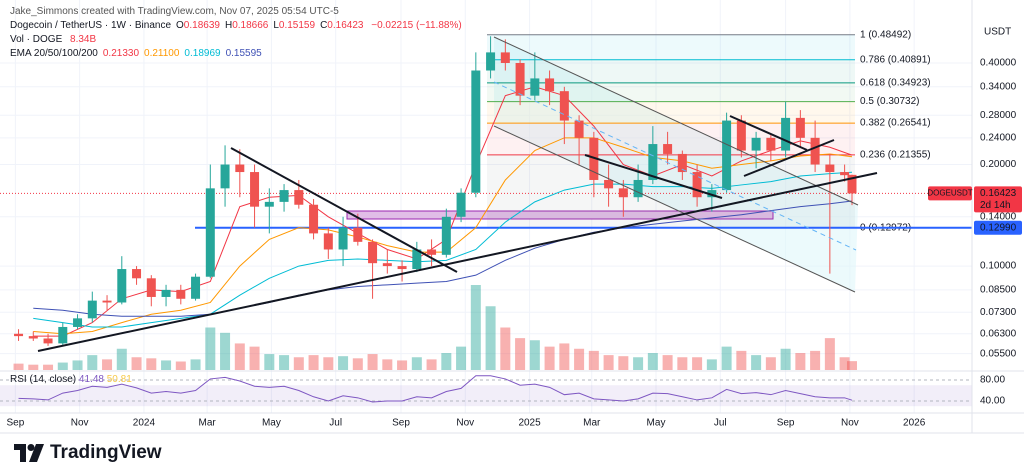 Image resolution: width=1024 pixels, height=473 pixels. Describe the element at coordinates (895, 83) in the screenshot. I see `fib-label: 0.618 (0.34923)` at that location.